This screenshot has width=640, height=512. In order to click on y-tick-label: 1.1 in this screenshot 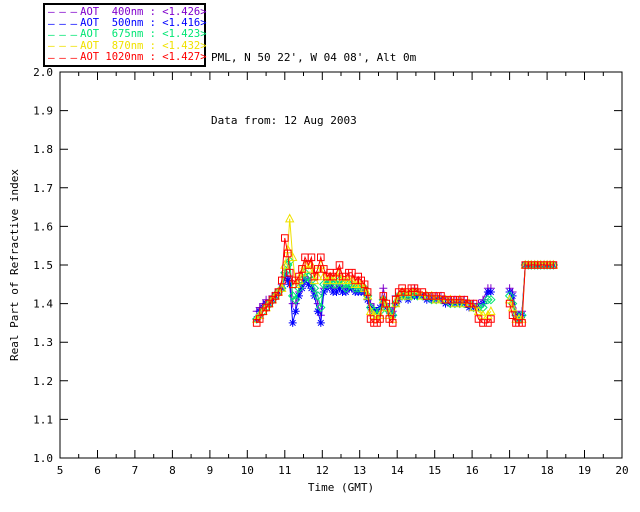, I will do `click(43, 419)`.